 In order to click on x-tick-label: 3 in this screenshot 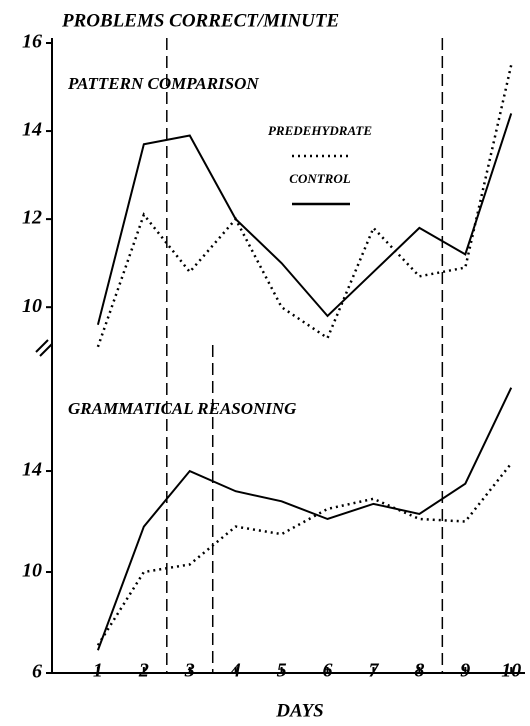, I will do `click(189, 671)`.